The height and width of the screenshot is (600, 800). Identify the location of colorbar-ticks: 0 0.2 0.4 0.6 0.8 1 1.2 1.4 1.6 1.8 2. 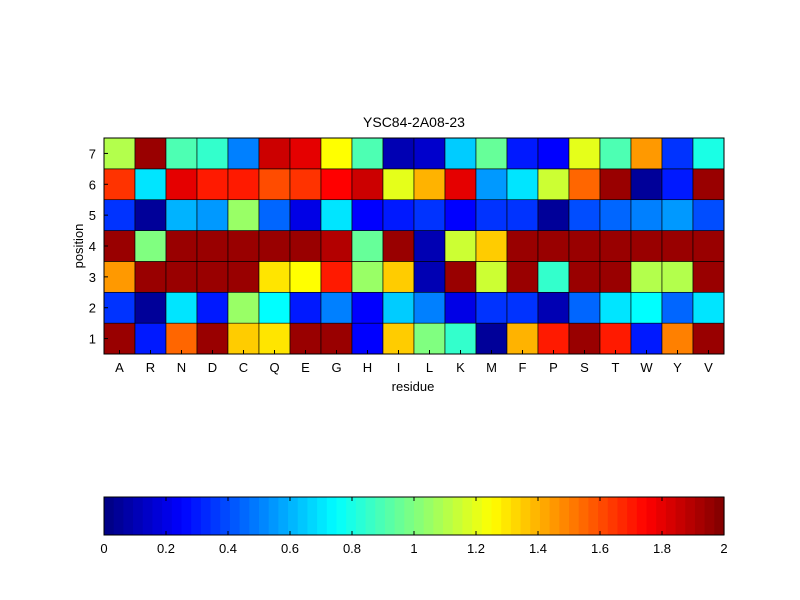
(414, 526).